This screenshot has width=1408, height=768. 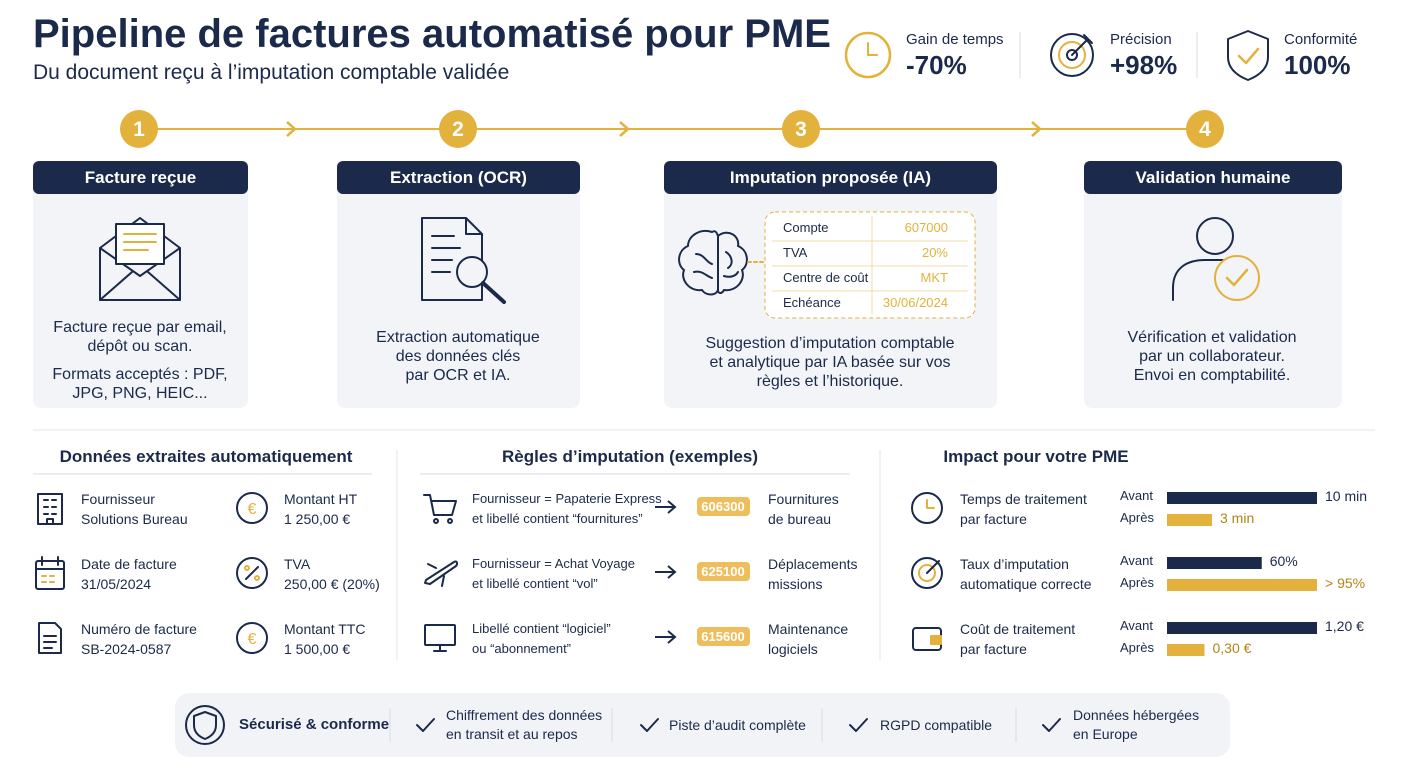 What do you see at coordinates (140, 374) in the screenshot?
I see `step-text: Formats acceptés : PDF,` at bounding box center [140, 374].